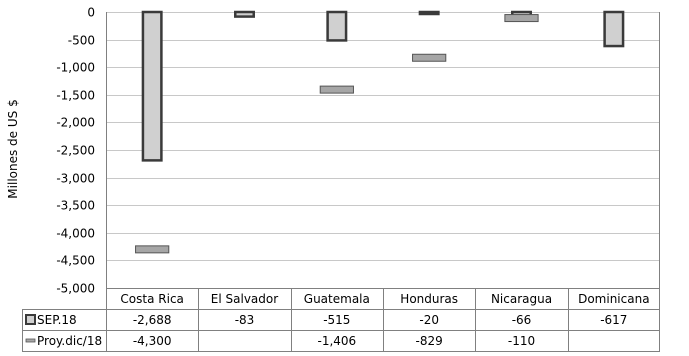  What do you see at coordinates (13, 148) in the screenshot?
I see `y-axis-label: Millones de US $` at bounding box center [13, 148].